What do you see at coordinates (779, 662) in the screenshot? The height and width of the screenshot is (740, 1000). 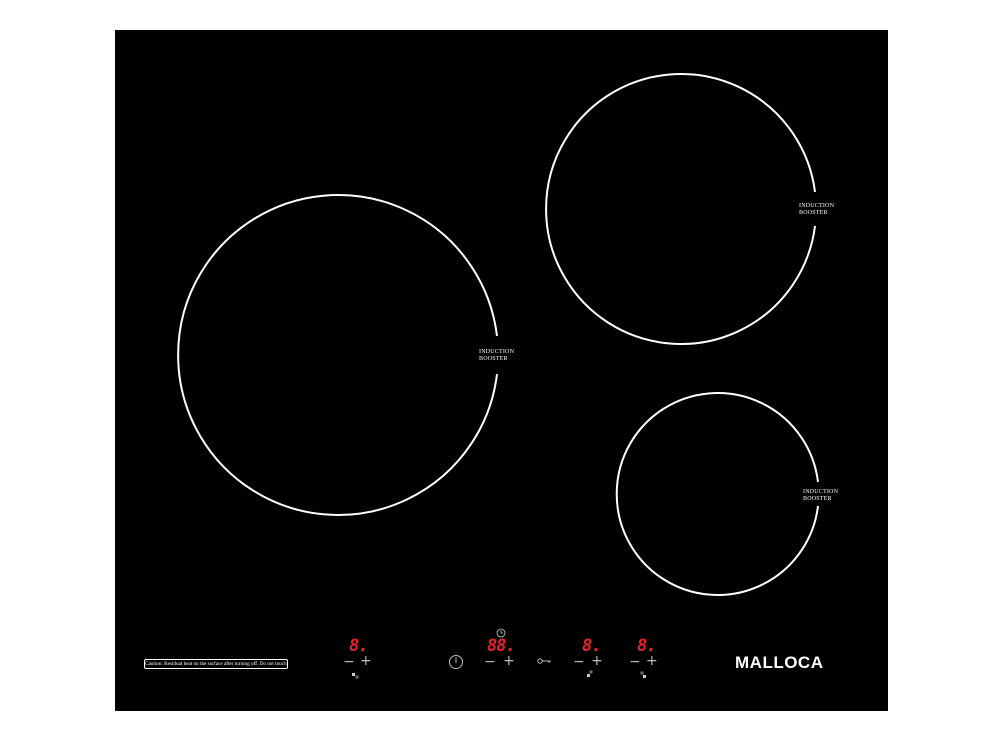 I see `brand-logo: MALLOCA` at bounding box center [779, 662].